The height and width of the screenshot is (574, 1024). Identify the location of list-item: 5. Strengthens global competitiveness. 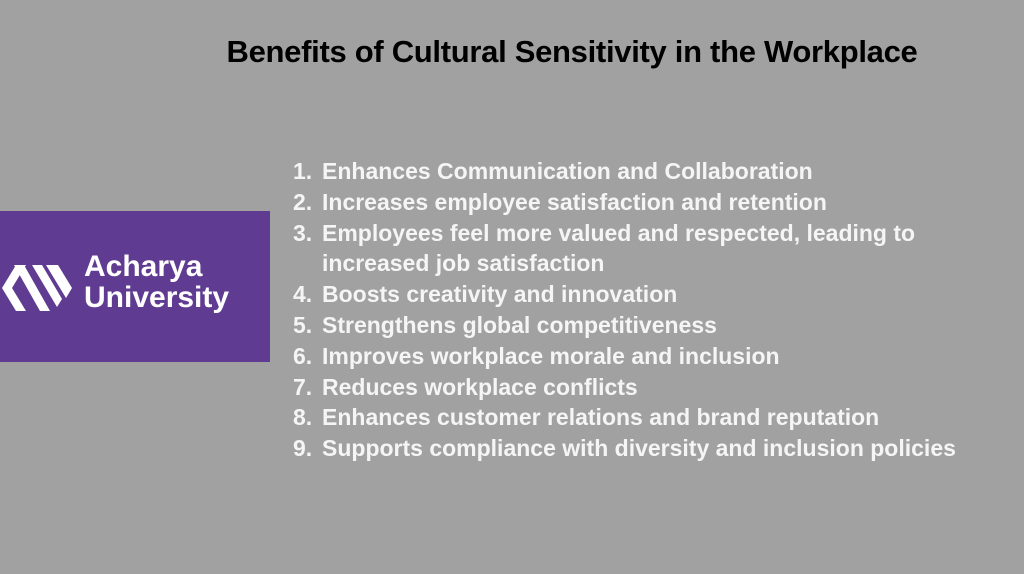
(653, 325).